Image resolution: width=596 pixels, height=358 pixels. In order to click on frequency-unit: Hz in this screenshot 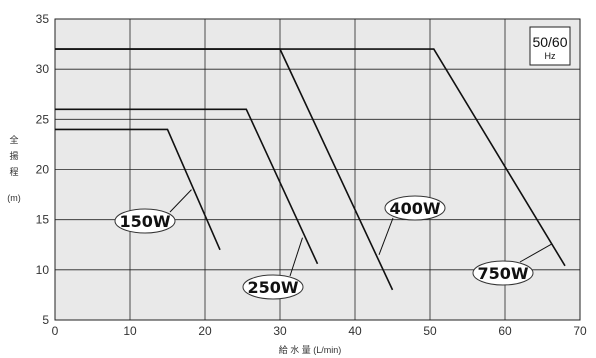, I will do `click(550, 56)`.